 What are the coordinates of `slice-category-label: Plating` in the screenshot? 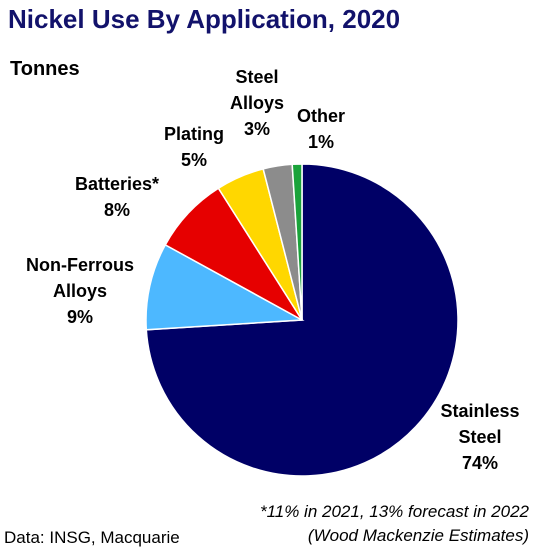 It's located at (194, 134).